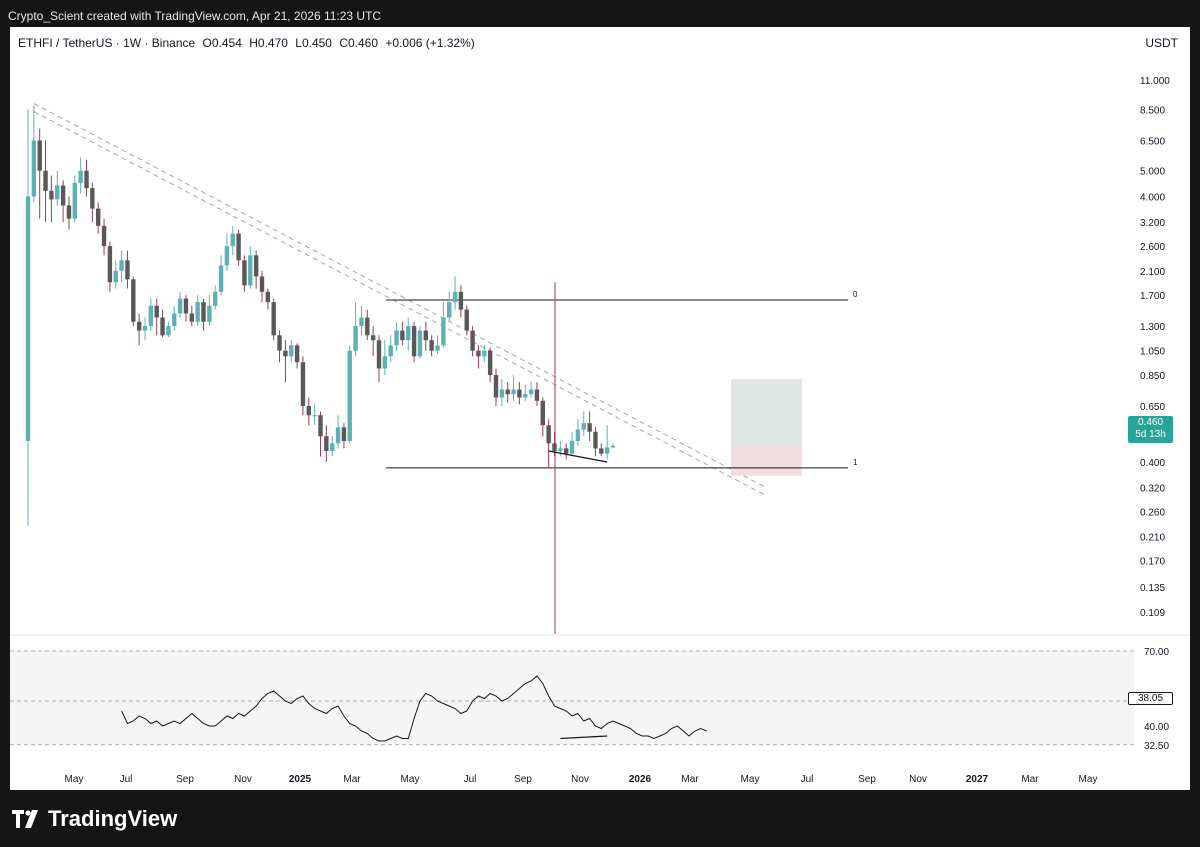 The height and width of the screenshot is (847, 1200). What do you see at coordinates (766, 412) in the screenshot?
I see `target-zone` at bounding box center [766, 412].